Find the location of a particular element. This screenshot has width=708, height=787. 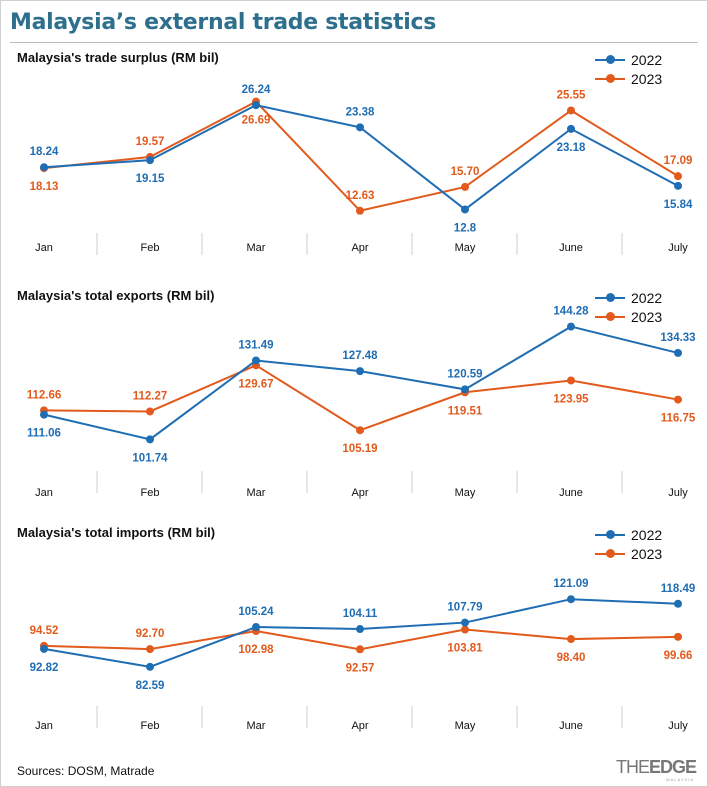

data-label-2022: 26.24 is located at coordinates (256, 90).